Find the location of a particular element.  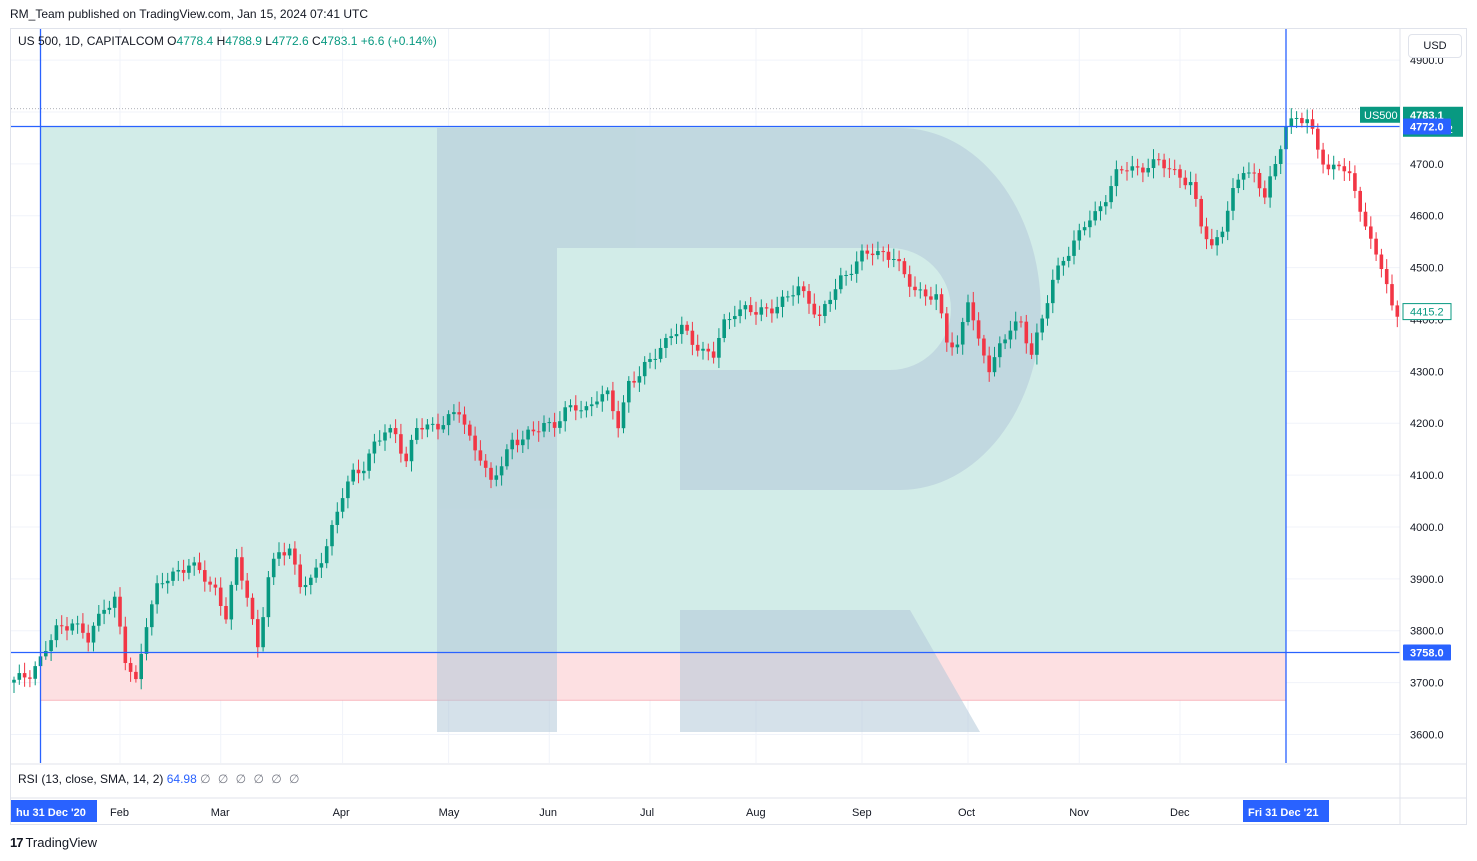

watermark-stem is located at coordinates (497, 430).